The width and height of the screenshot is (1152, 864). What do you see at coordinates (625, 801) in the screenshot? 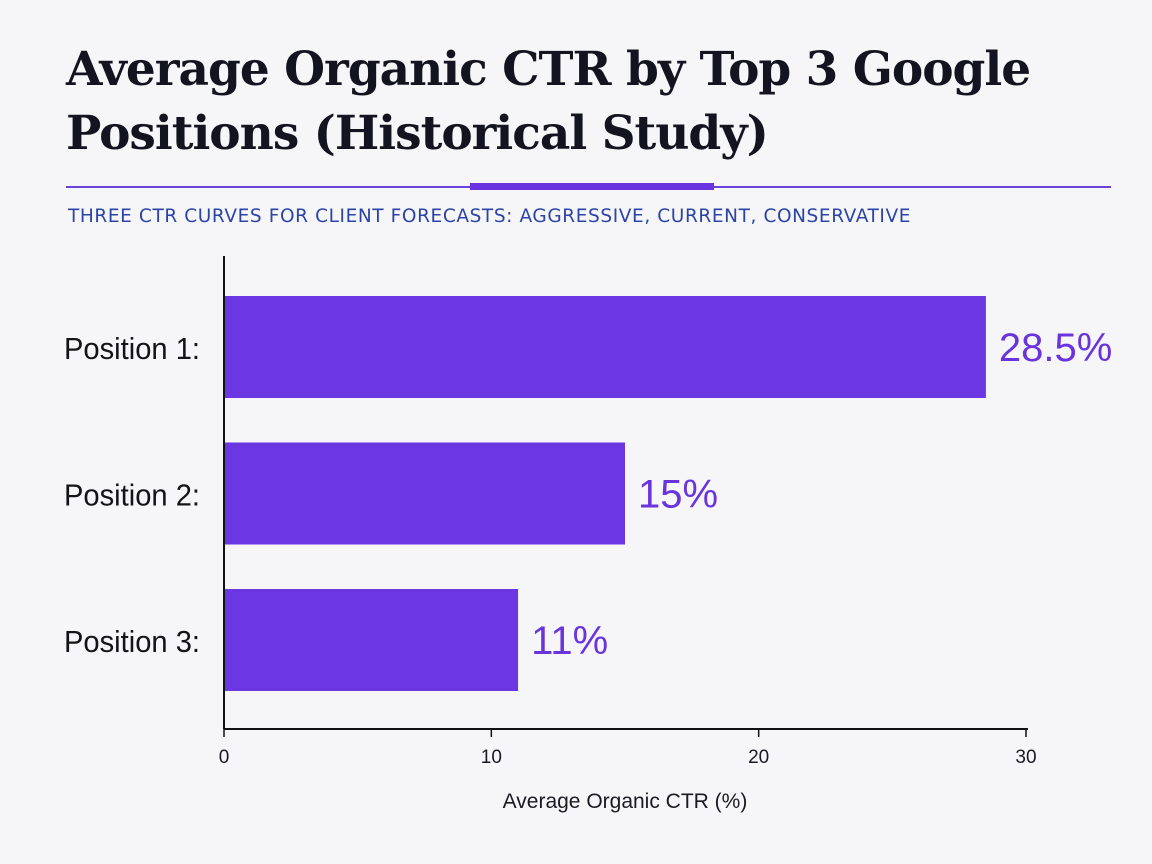
I see `x-axis-title: Average Organic CTR (%)` at bounding box center [625, 801].